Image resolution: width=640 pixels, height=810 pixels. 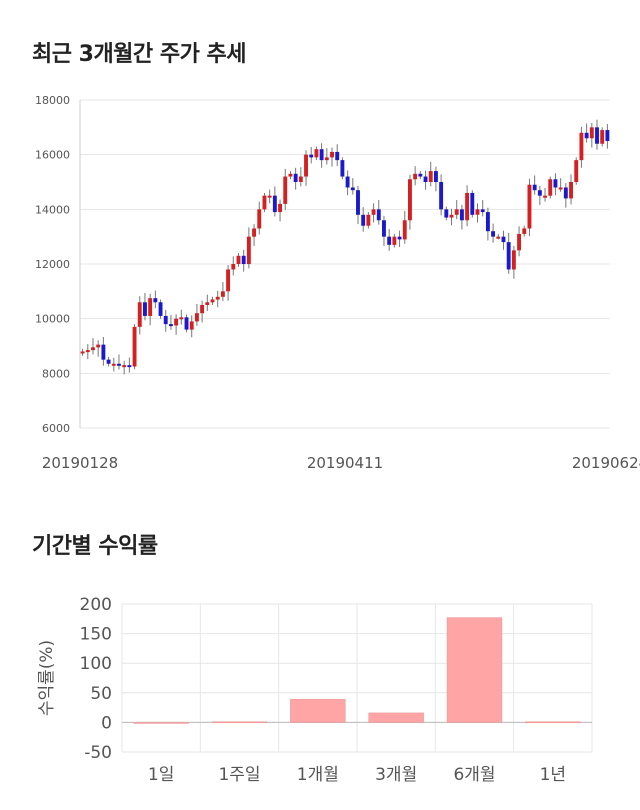 What do you see at coordinates (56, 373) in the screenshot?
I see `y-tick-label: 8000` at bounding box center [56, 373].